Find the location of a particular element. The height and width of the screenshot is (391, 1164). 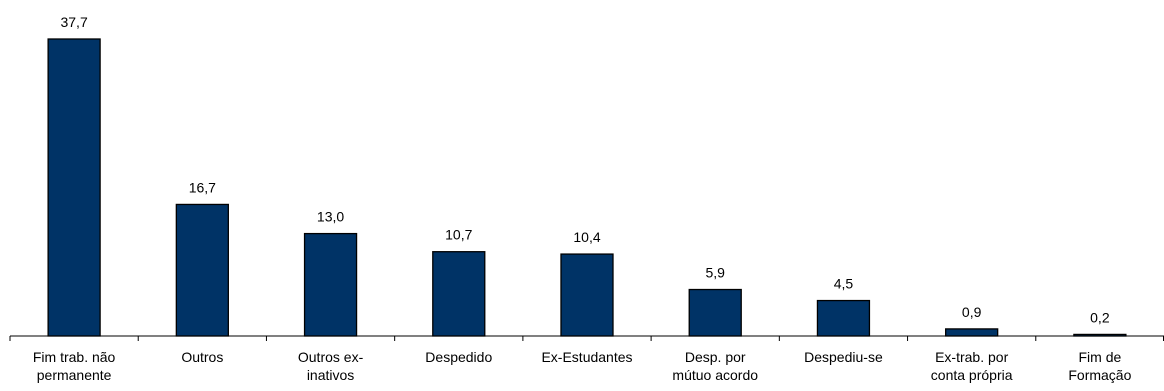

category-label-9: Fim de Formação is located at coordinates (1099, 366).